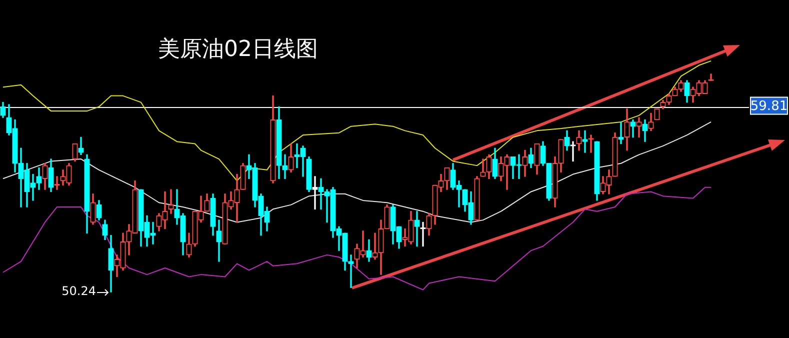 This screenshot has height=338, width=789. What do you see at coordinates (79, 291) in the screenshot?
I see `annotation: 50.24` at bounding box center [79, 291].